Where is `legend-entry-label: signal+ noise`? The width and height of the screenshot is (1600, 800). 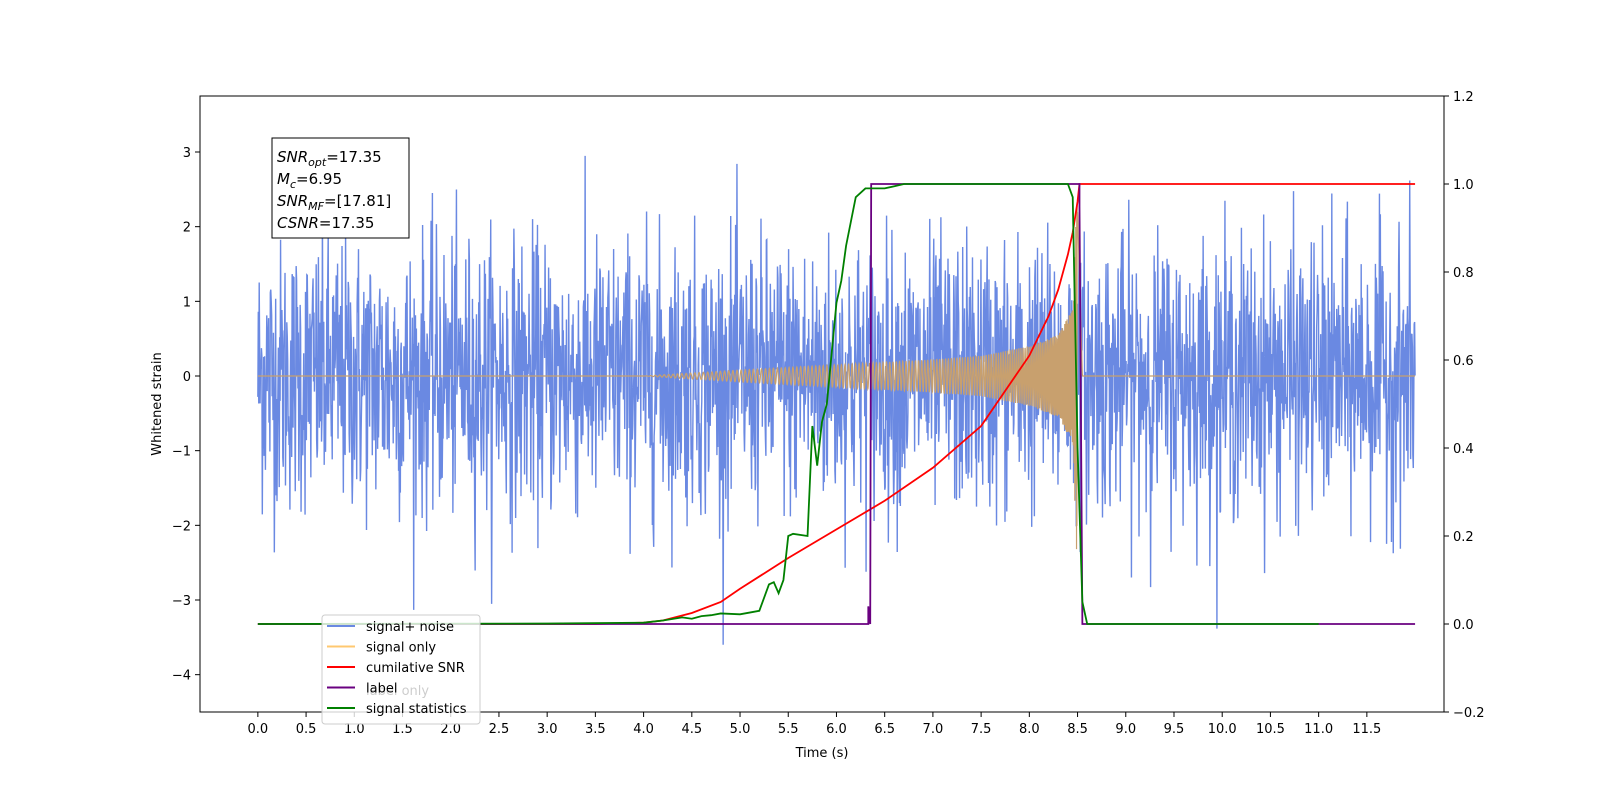 legend-entry-label: signal+ noise is located at coordinates (410, 627).